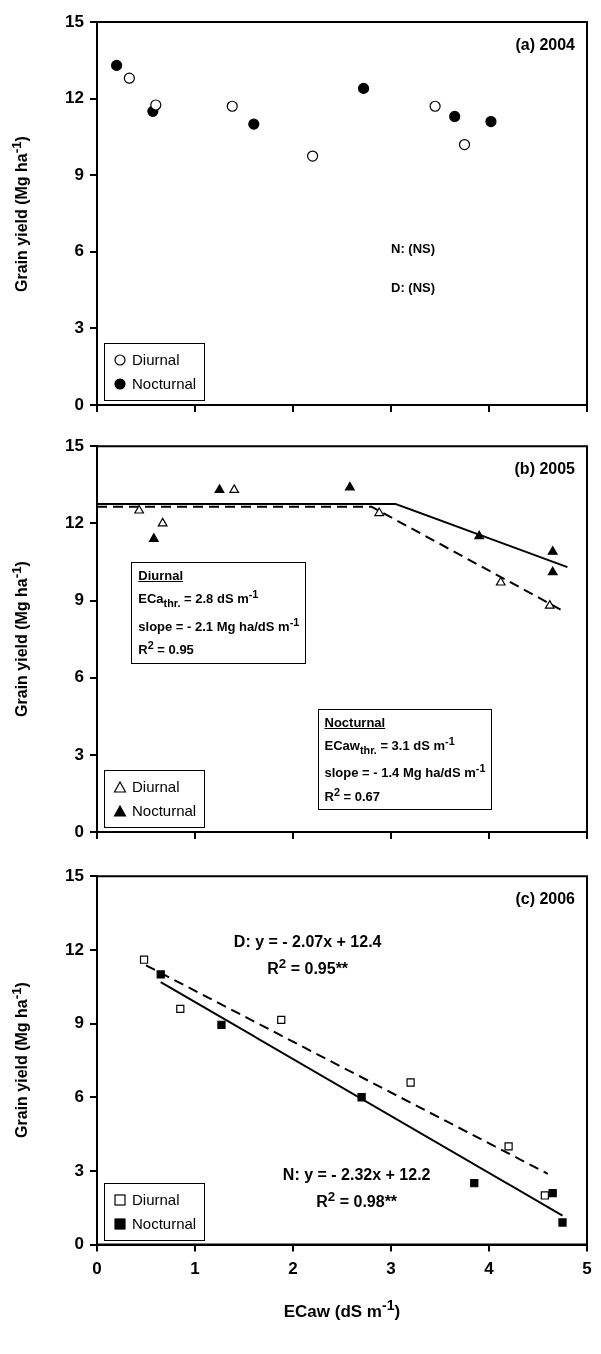 The image size is (601, 1354). Describe the element at coordinates (342, 1309) in the screenshot. I see `x-axis-title: ECaw (dS m$^{-1}$)` at that location.